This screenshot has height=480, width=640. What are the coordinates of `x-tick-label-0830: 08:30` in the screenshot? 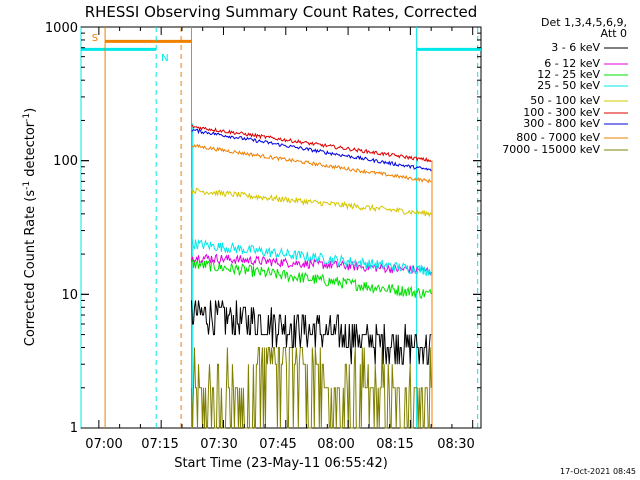 It's located at (455, 444).